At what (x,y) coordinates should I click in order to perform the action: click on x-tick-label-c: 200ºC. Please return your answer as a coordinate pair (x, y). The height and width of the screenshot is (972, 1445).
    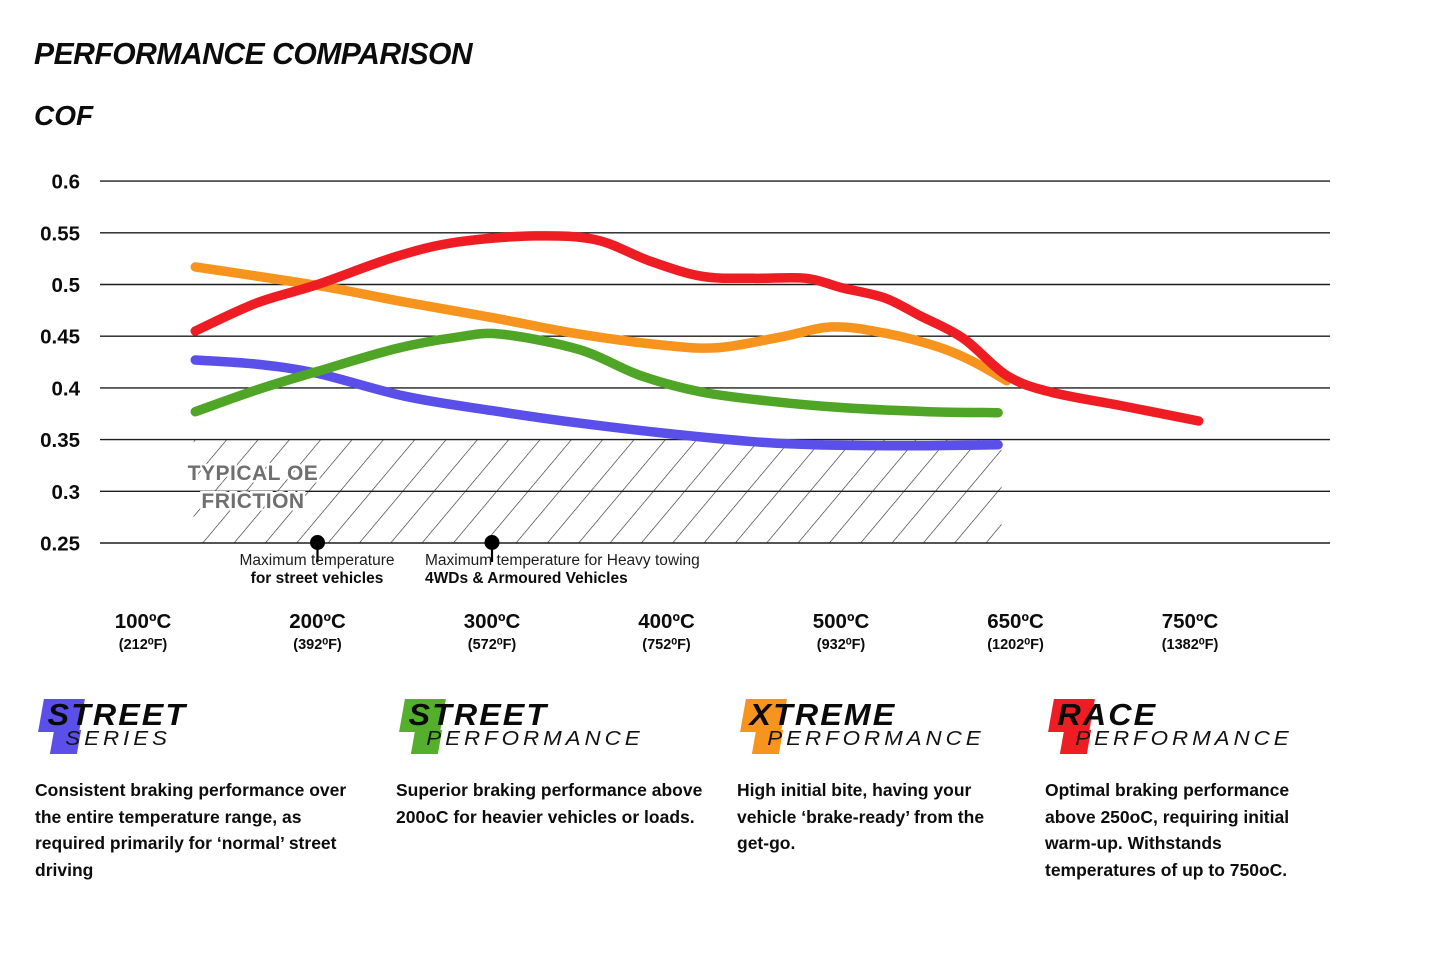
    Looking at the image, I should click on (317, 621).